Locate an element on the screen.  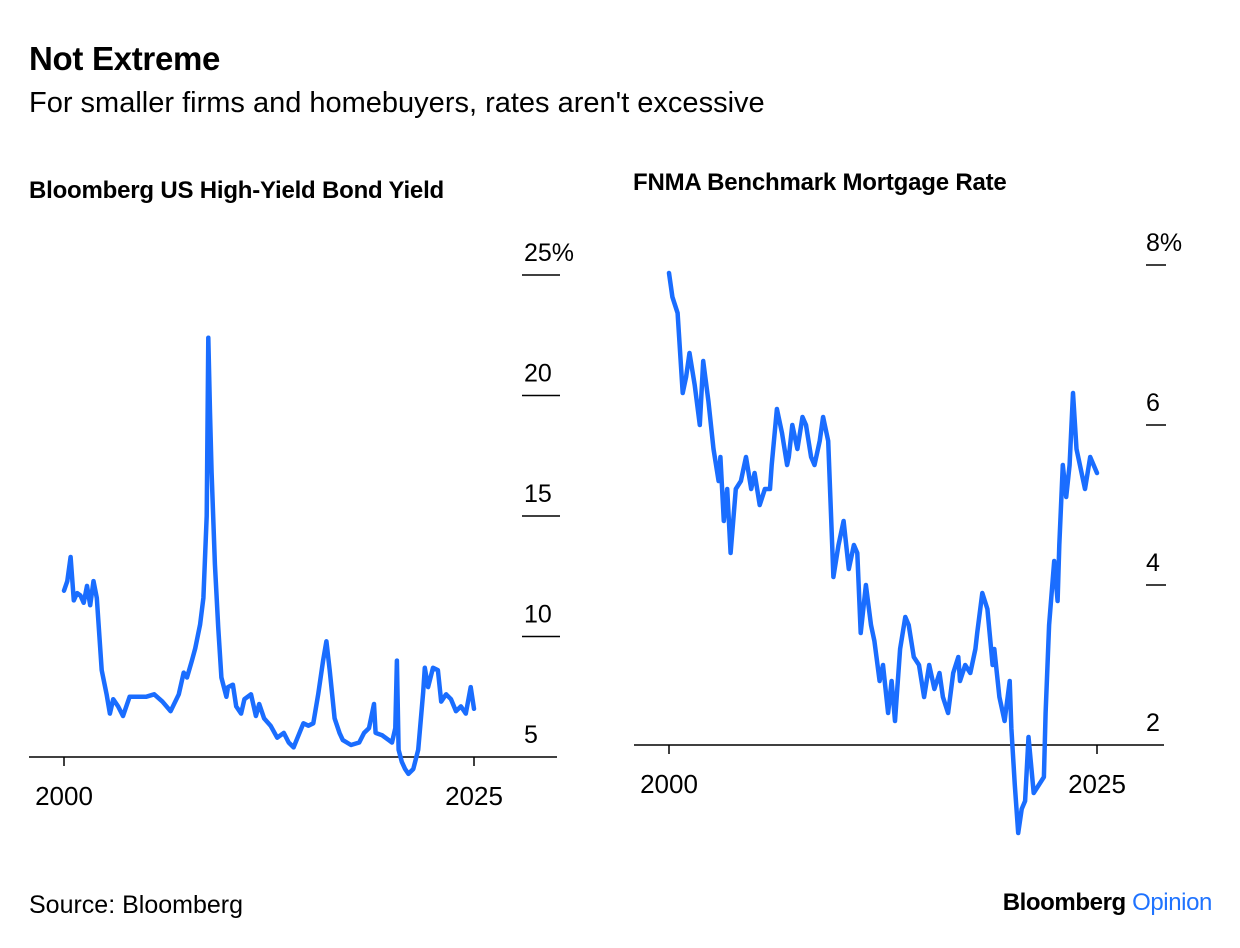
hy-y-tick-label: 20 is located at coordinates (538, 374).